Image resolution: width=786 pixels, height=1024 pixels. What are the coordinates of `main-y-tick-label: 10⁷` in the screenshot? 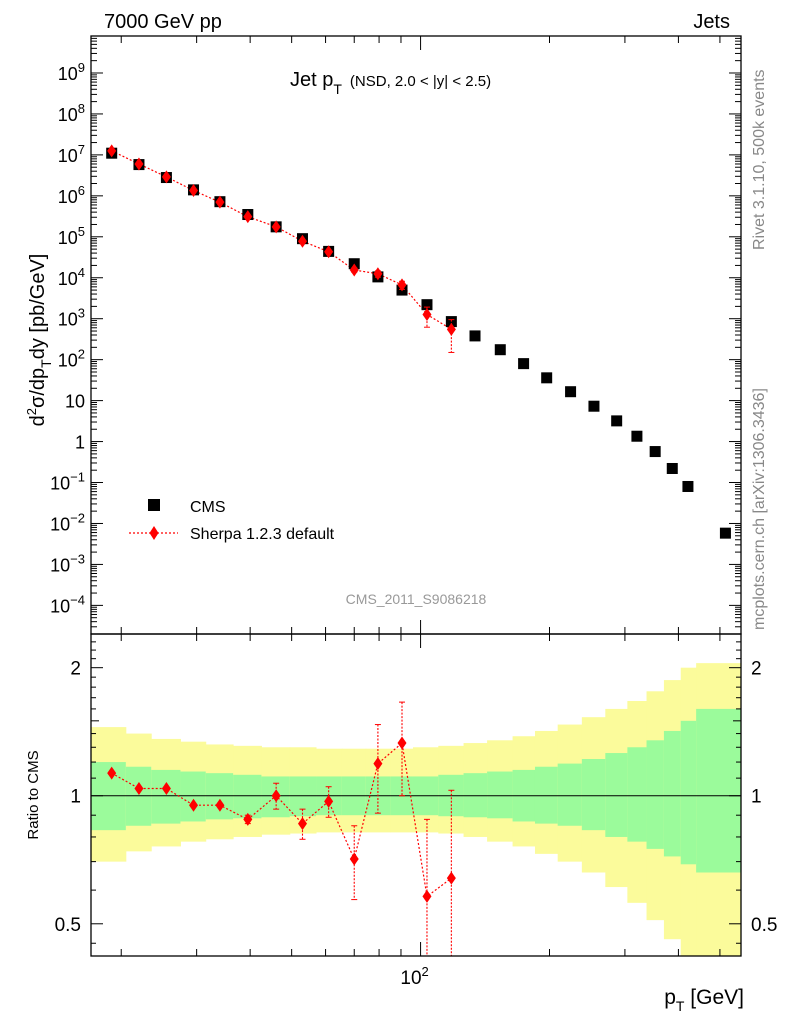 It's located at (71, 154).